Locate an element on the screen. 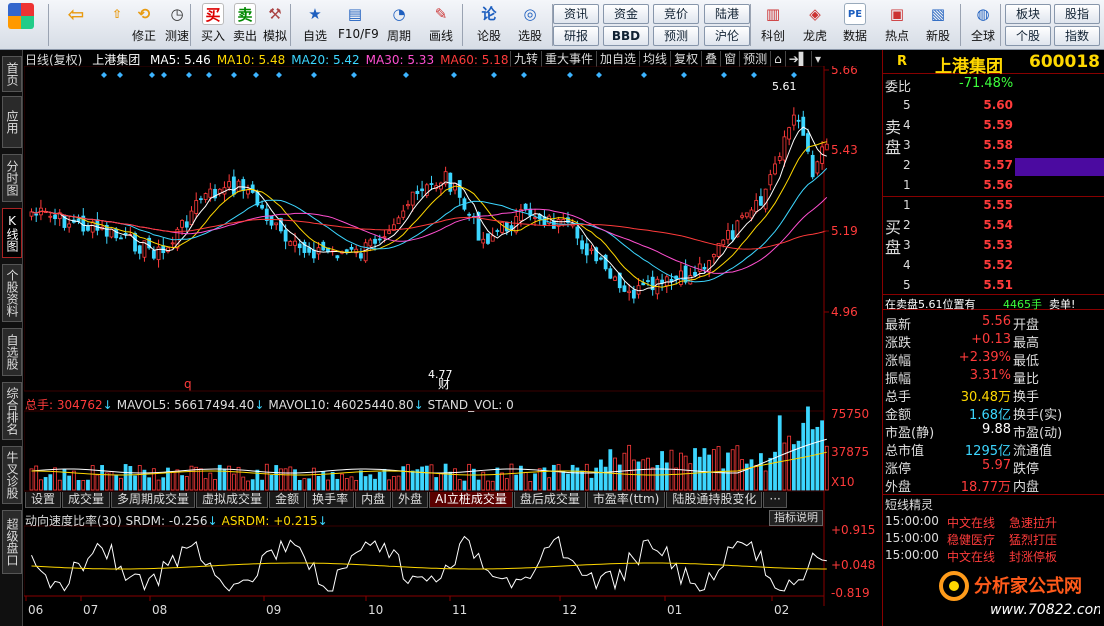 This screenshot has width=1104, height=626. toolbar-small-button-4: 研报 is located at coordinates (576, 36).